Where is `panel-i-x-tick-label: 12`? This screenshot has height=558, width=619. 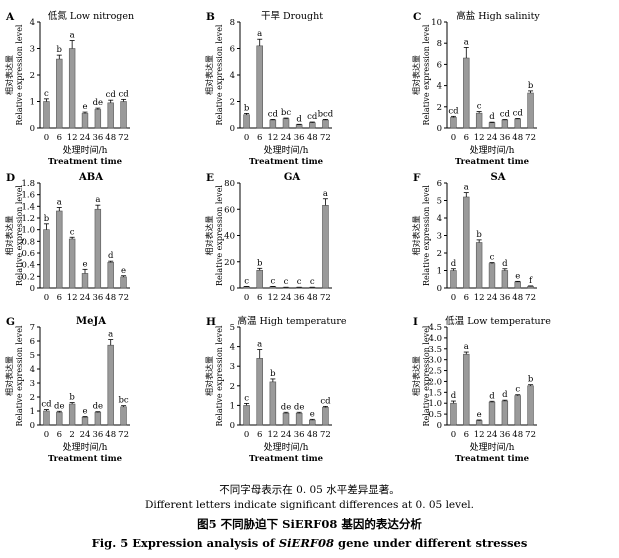 panel-i-x-tick-label: 12 is located at coordinates (479, 435).